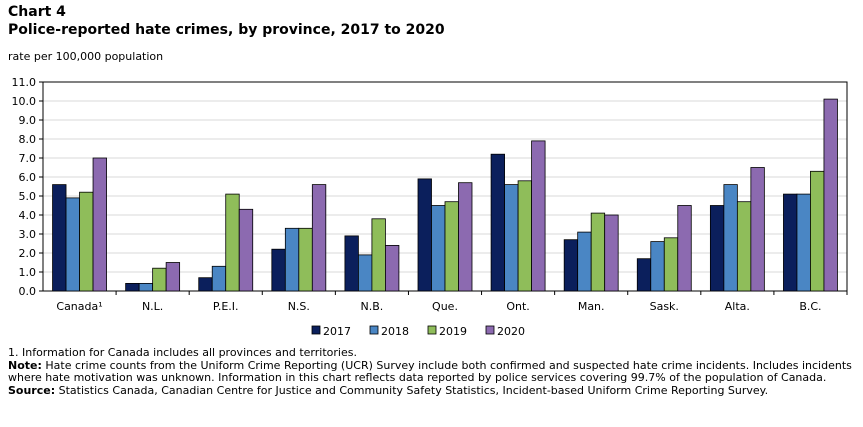 Image resolution: width=863 pixels, height=427 pixels. I want to click on legend-swatch-2017, so click(316, 330).